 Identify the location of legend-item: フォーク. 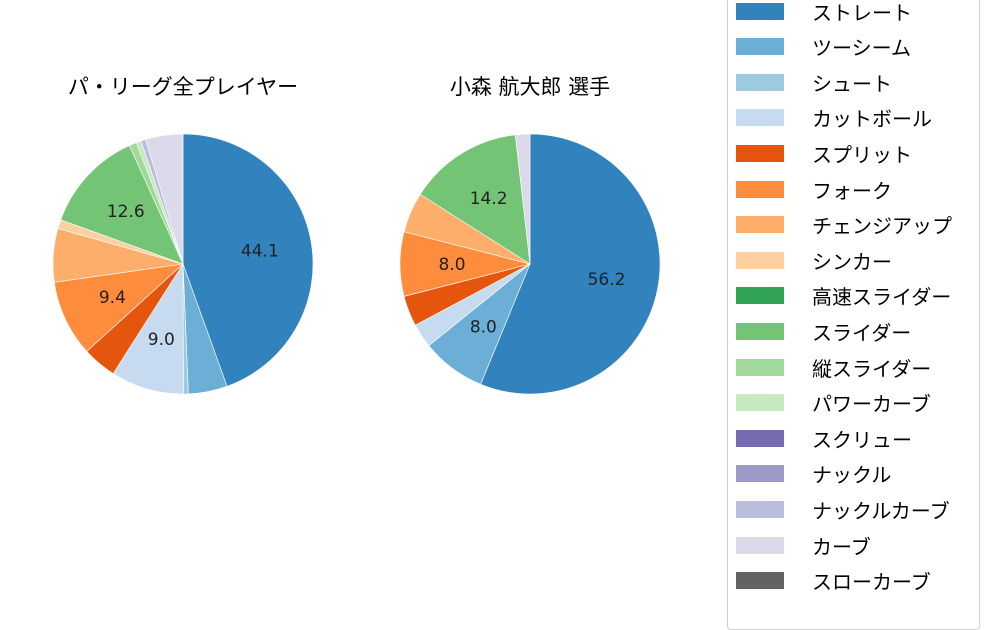
(814, 190).